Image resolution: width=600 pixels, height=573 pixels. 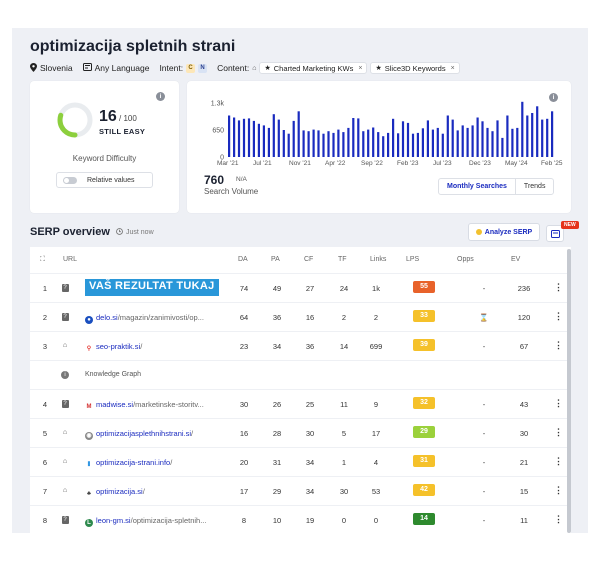 What do you see at coordinates (51, 68) in the screenshot?
I see `location-filter: Slovenia` at bounding box center [51, 68].